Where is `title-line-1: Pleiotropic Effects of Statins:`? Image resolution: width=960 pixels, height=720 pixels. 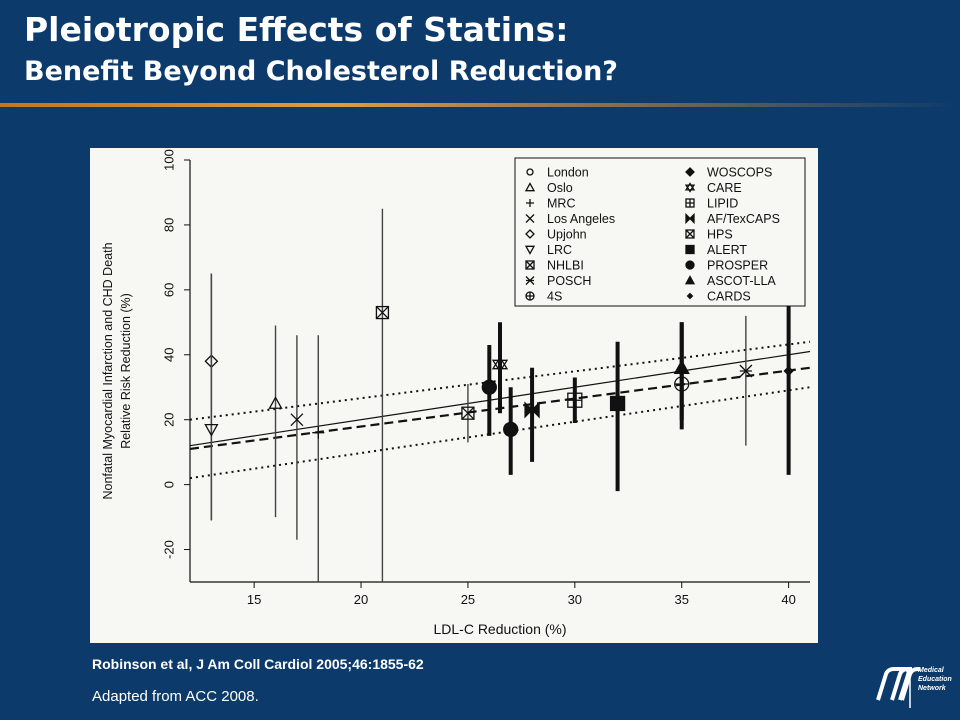 title-line-1: Pleiotropic Effects of Statins: is located at coordinates (296, 29).